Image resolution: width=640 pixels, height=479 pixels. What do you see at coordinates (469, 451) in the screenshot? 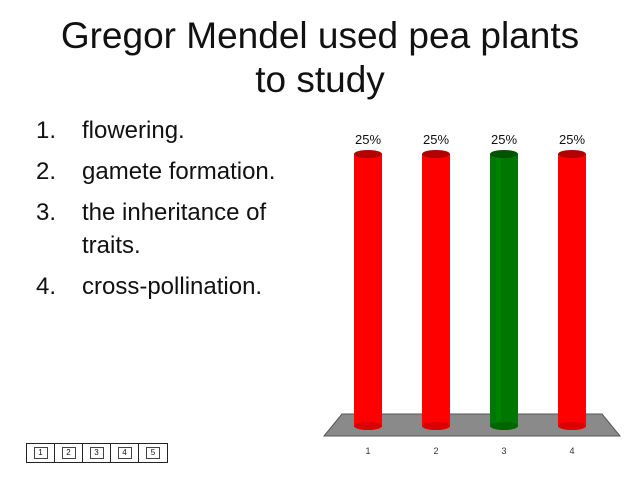
I see `tick-label-group: 1 2 3 4` at bounding box center [469, 451].